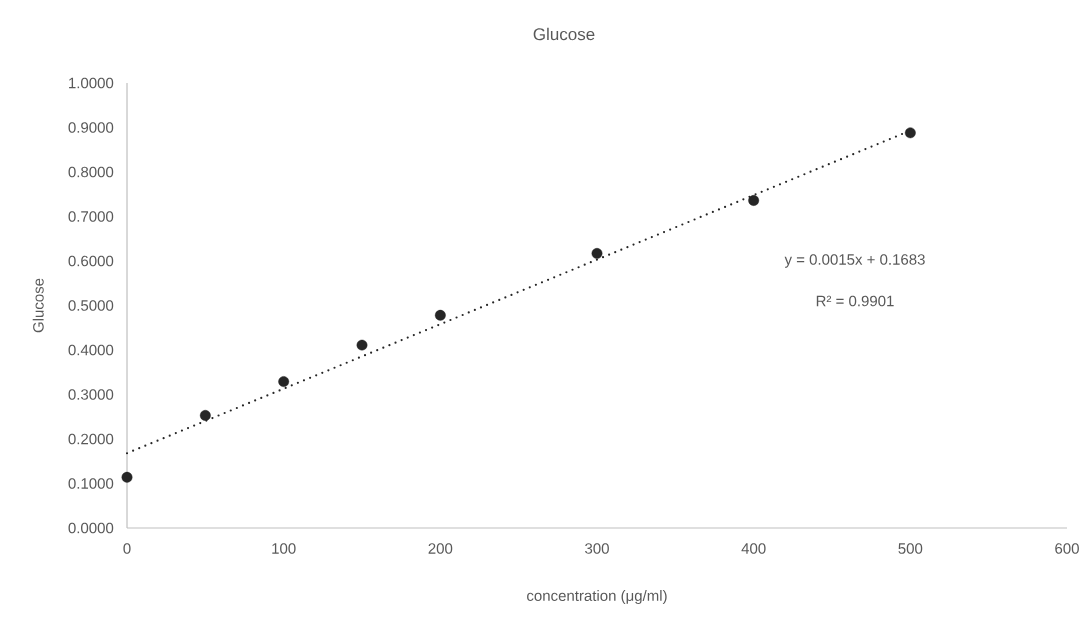 This screenshot has width=1089, height=626. I want to click on annotation: R² = 0.9901, so click(855, 301).